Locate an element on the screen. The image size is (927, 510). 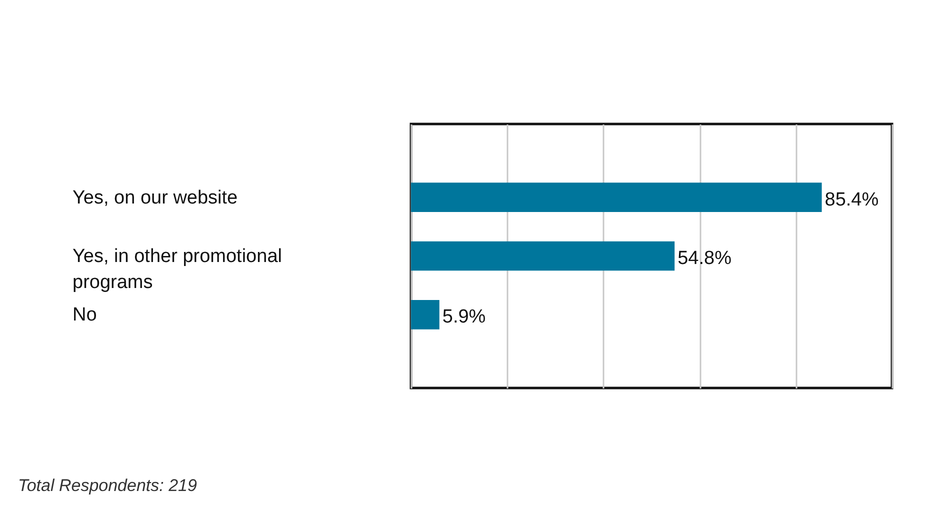
data-label: 85.4% is located at coordinates (851, 199).